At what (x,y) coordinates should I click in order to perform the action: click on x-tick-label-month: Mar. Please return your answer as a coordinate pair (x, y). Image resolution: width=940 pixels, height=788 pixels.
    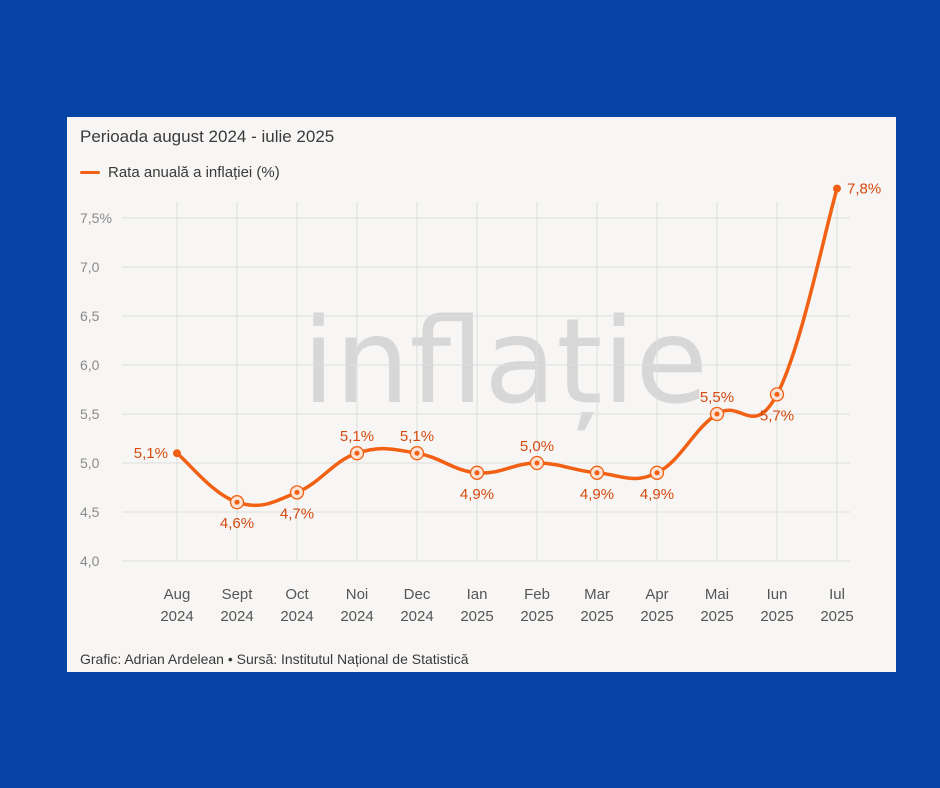
    Looking at the image, I should click on (597, 594).